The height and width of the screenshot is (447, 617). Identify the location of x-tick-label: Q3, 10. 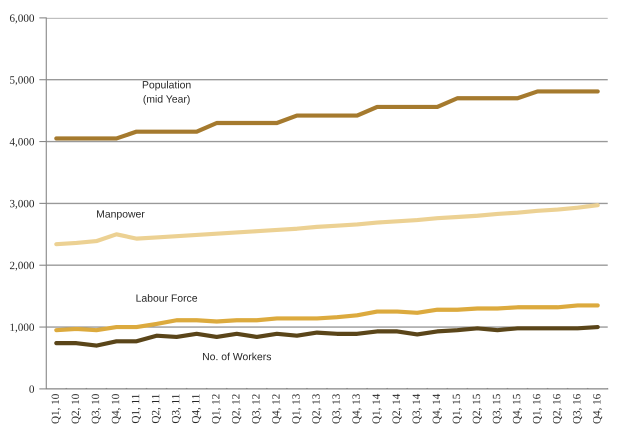
(96, 409).